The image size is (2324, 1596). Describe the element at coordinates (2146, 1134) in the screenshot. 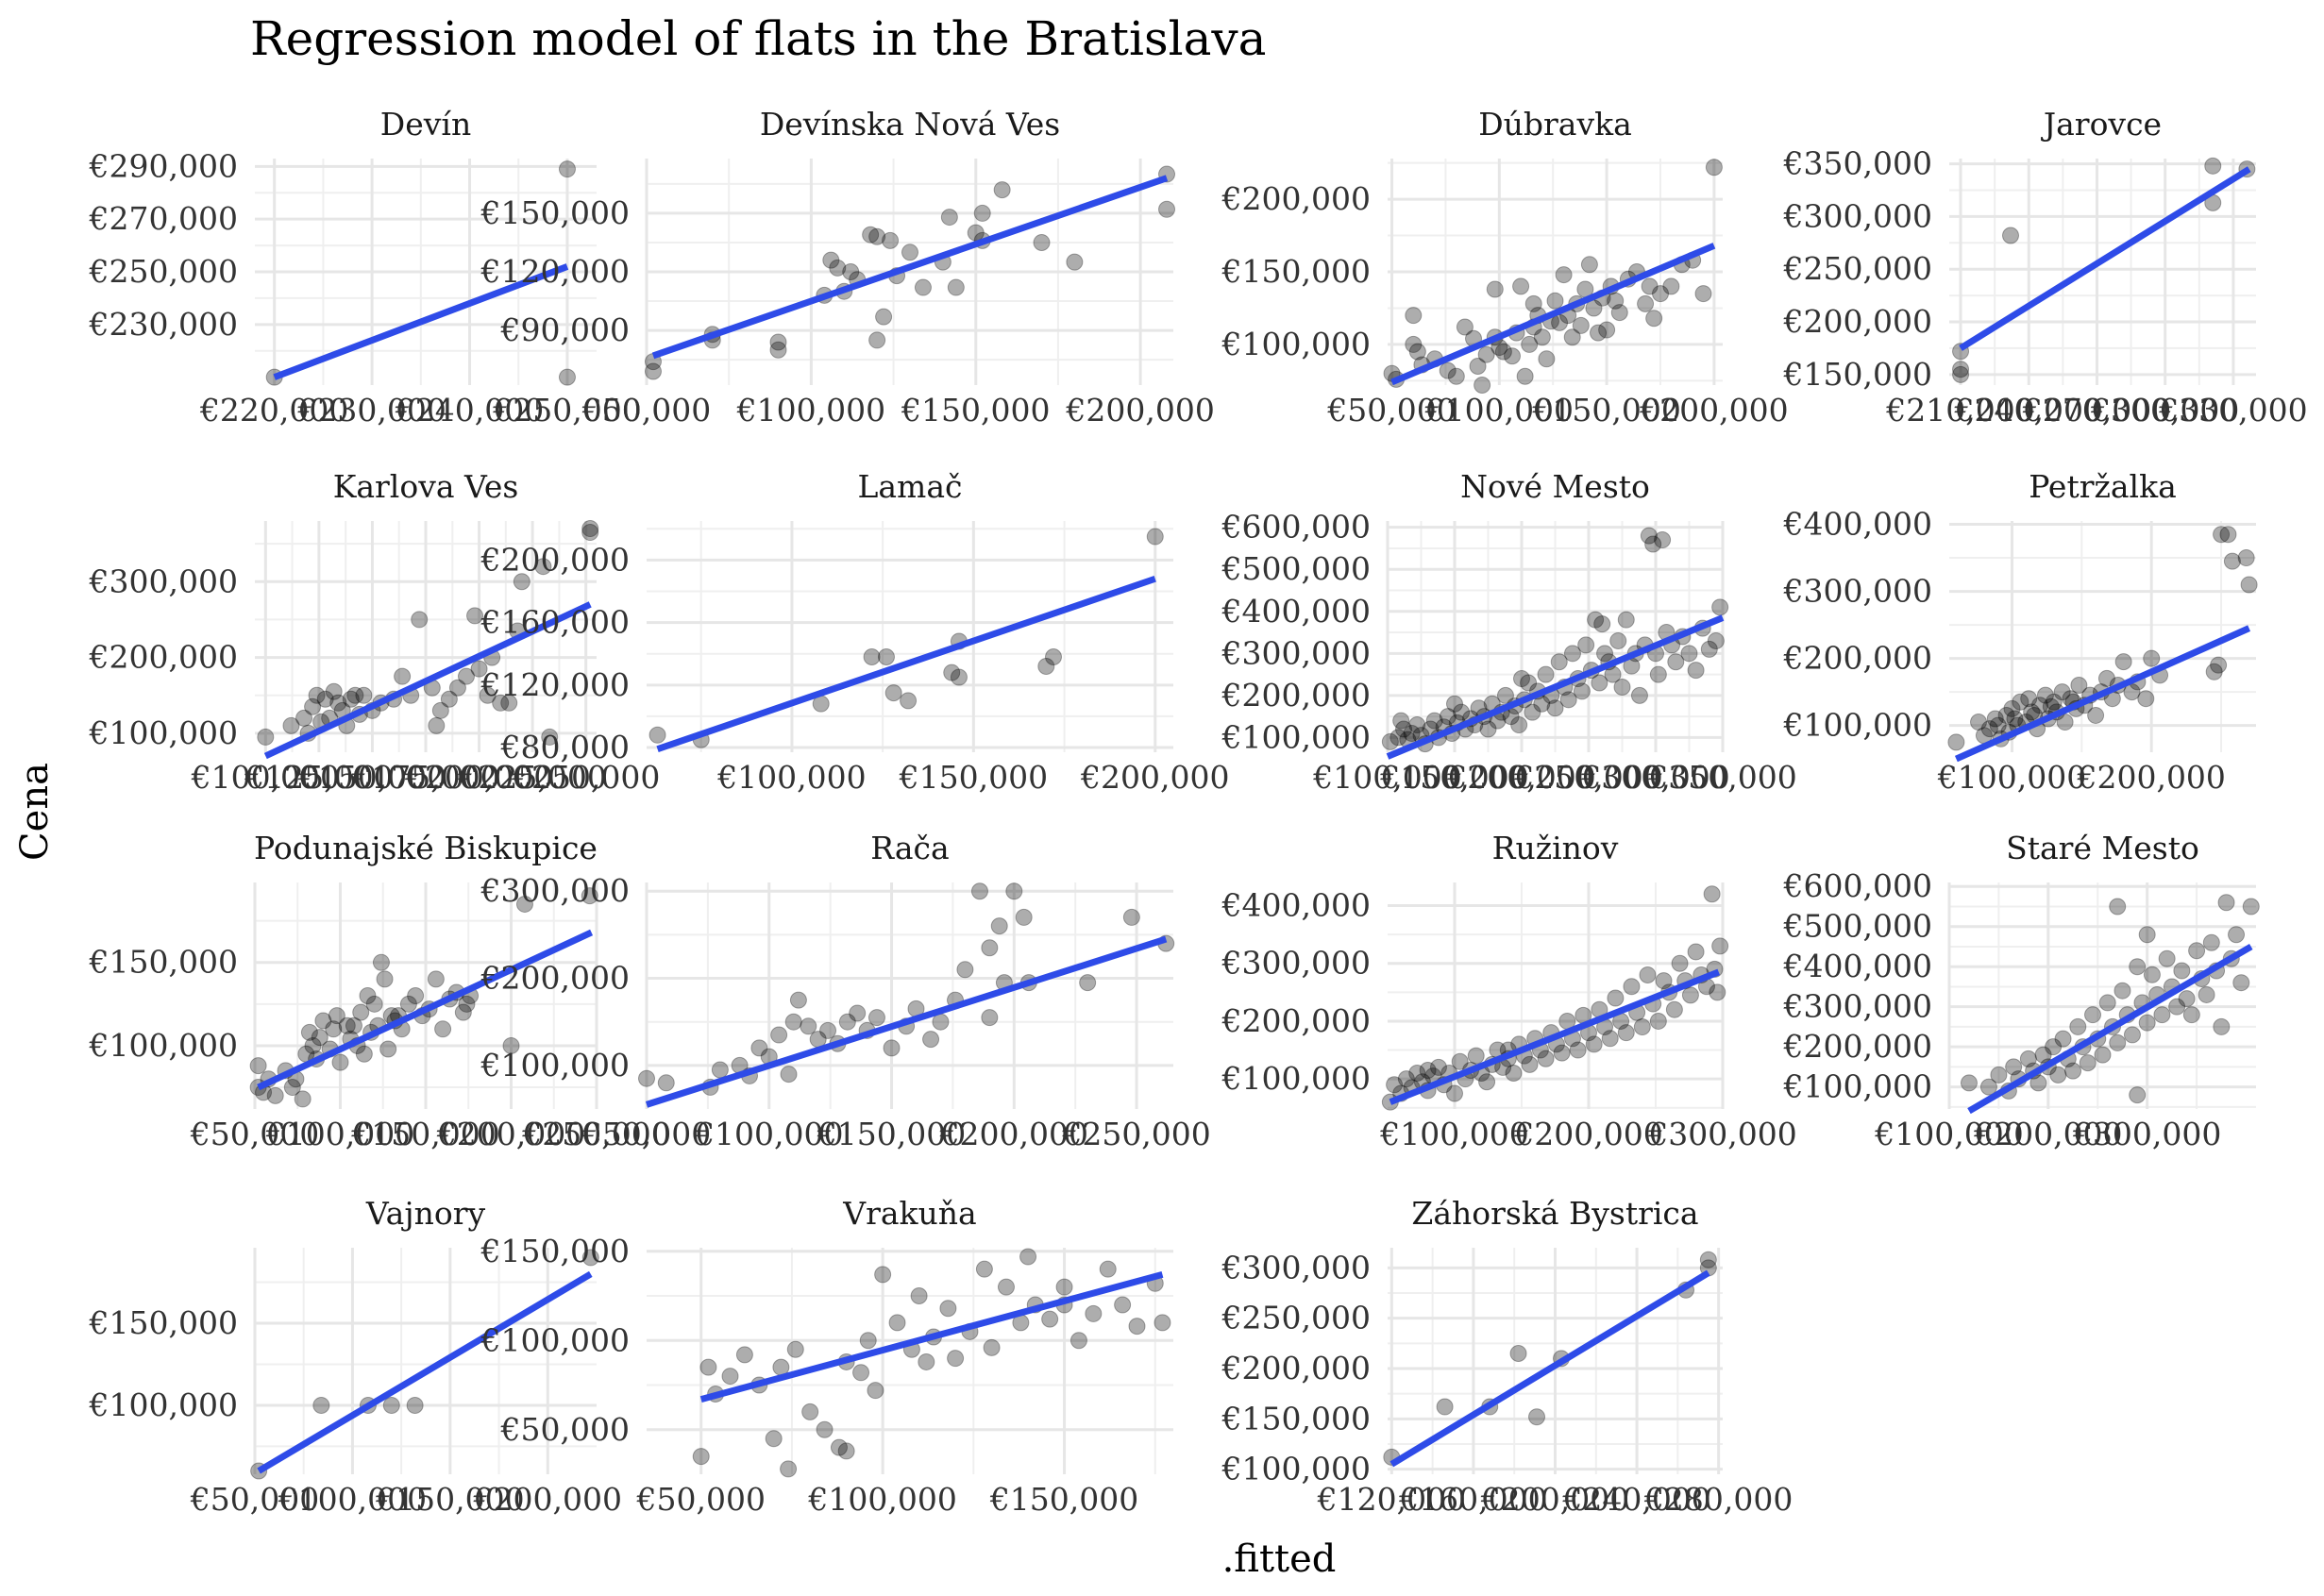

I see `x-tick-label: €300,000` at that location.